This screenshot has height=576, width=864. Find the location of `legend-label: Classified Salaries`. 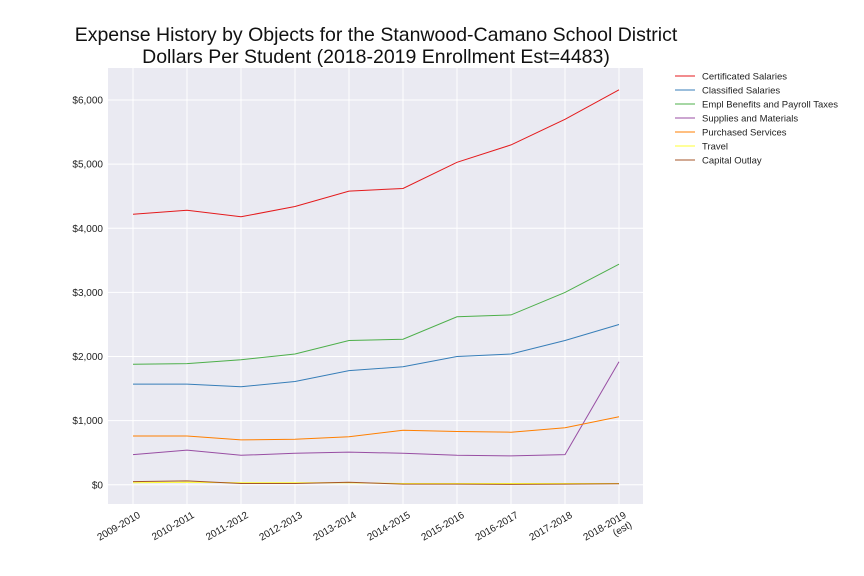

legend-label: Classified Salaries is located at coordinates (741, 91).